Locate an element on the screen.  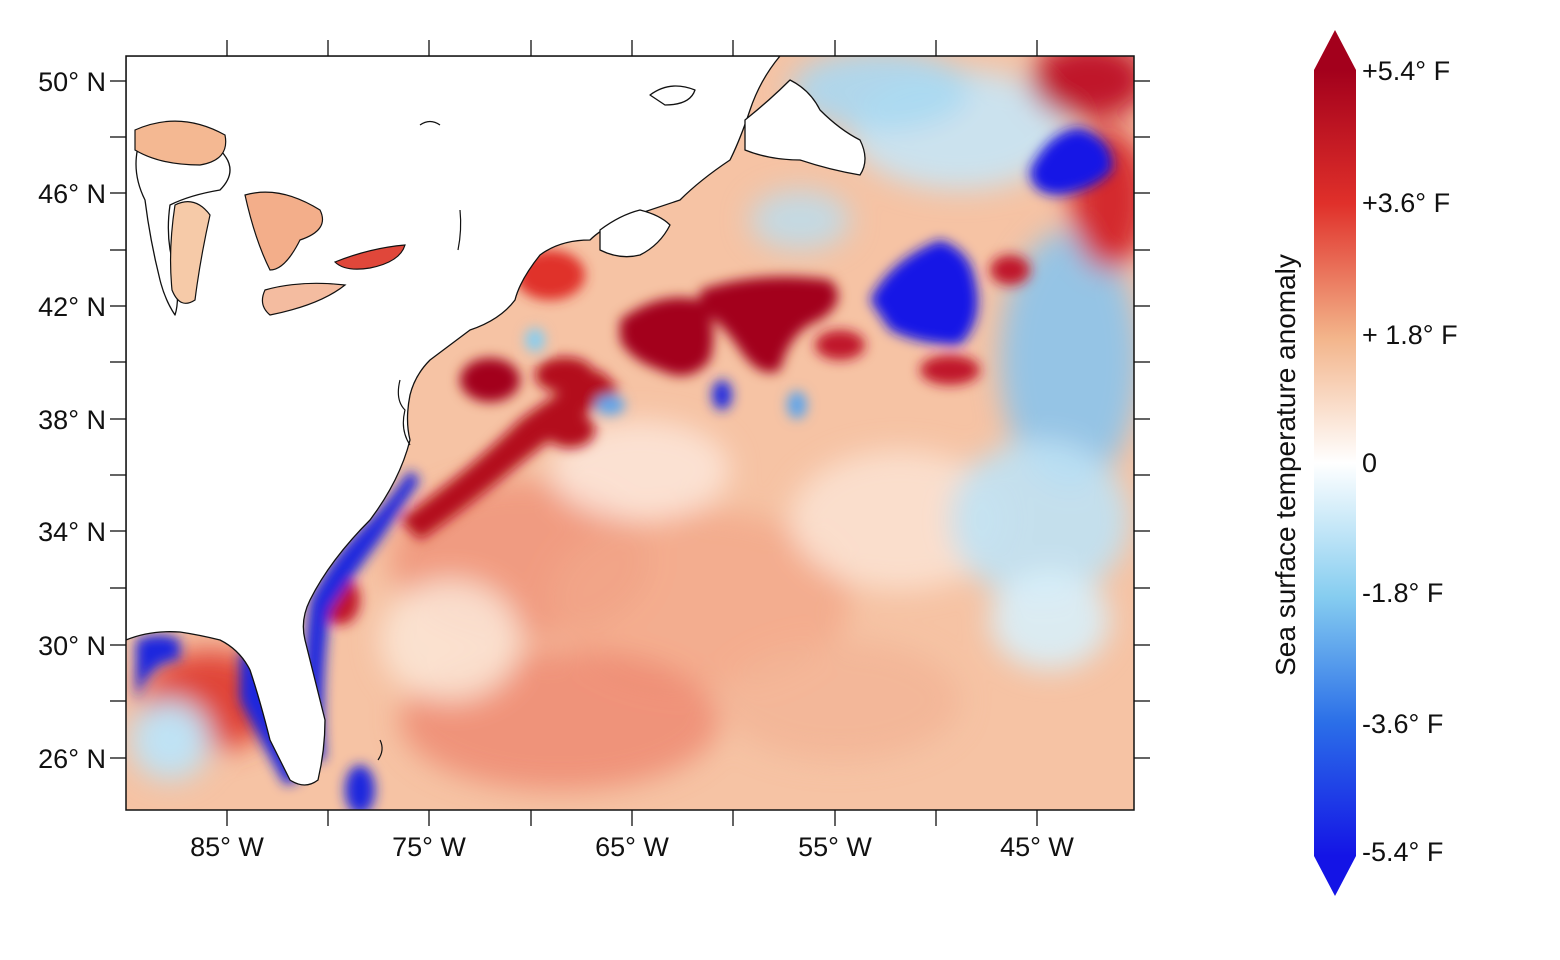
lat-label-26n: 26° N is located at coordinates (72, 759).